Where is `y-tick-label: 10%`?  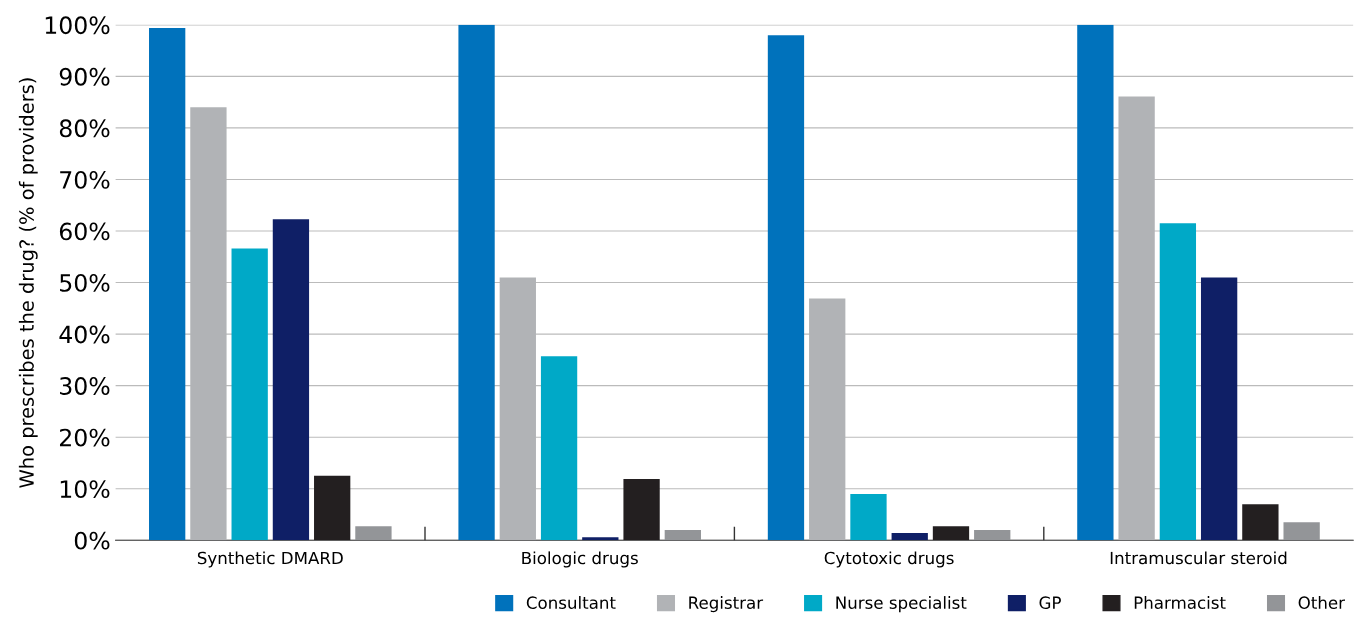
y-tick-label: 10% is located at coordinates (85, 489).